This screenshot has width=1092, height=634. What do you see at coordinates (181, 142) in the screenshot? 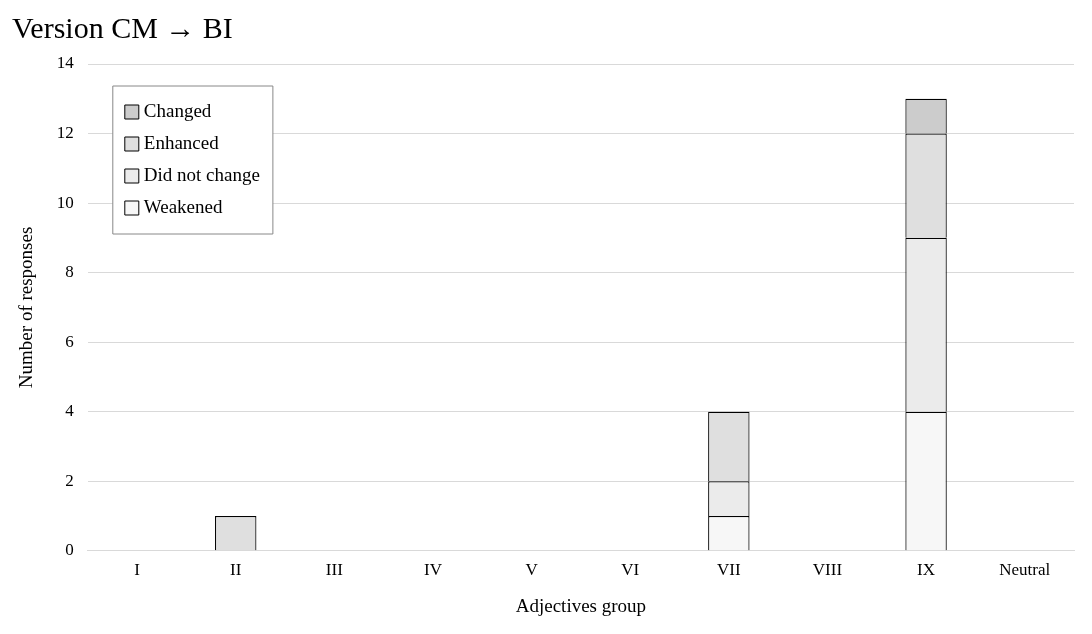
I see `legend-label: Enhanced` at bounding box center [181, 142].